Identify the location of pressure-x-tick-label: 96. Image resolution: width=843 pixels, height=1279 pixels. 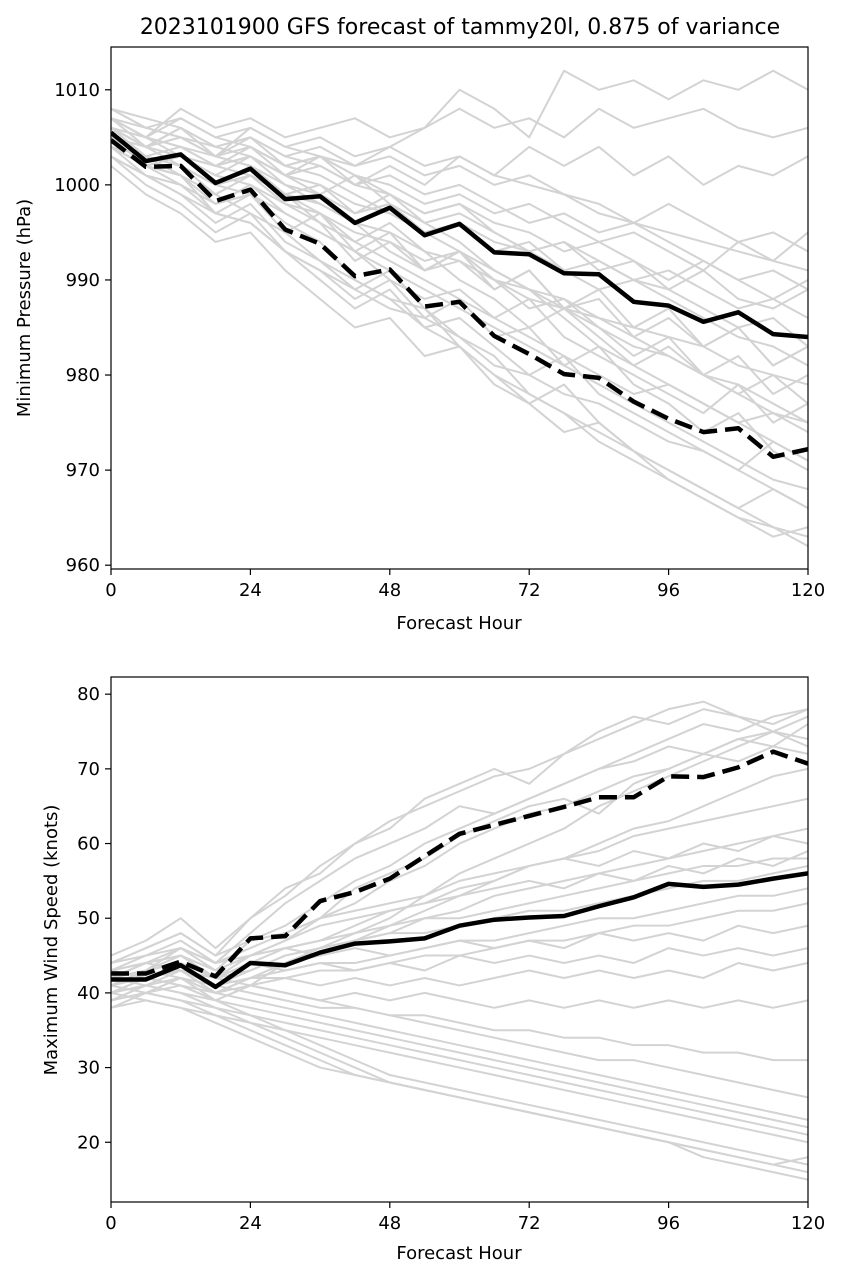
(668, 590).